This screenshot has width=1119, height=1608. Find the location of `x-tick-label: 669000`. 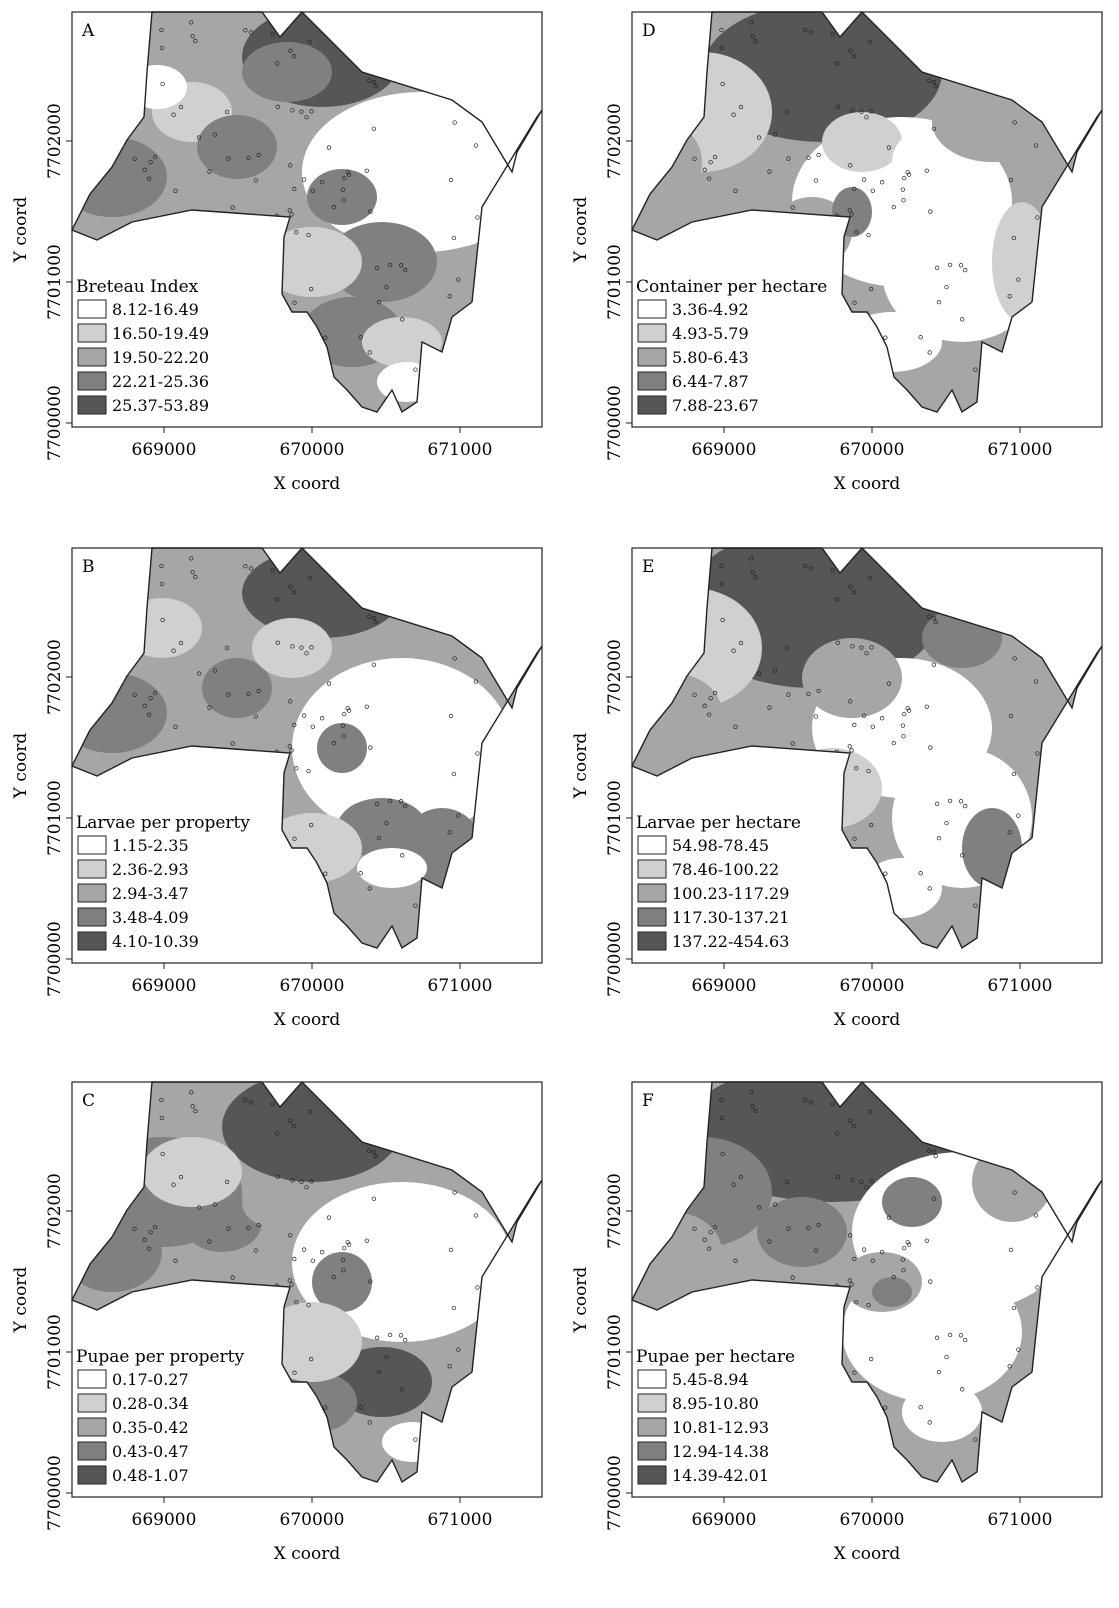

x-tick-label: 669000 is located at coordinates (724, 450).